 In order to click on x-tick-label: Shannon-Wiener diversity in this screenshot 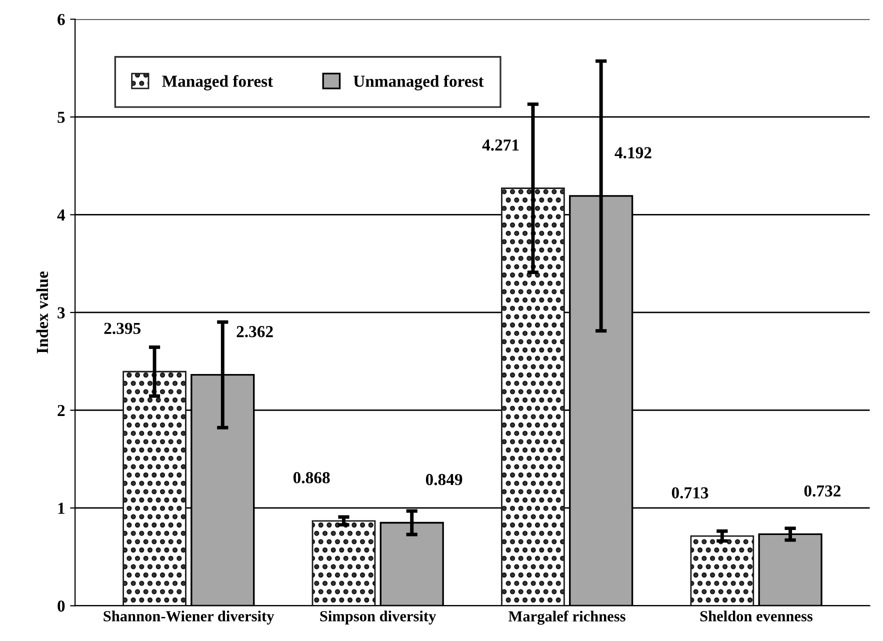, I will do `click(189, 617)`.